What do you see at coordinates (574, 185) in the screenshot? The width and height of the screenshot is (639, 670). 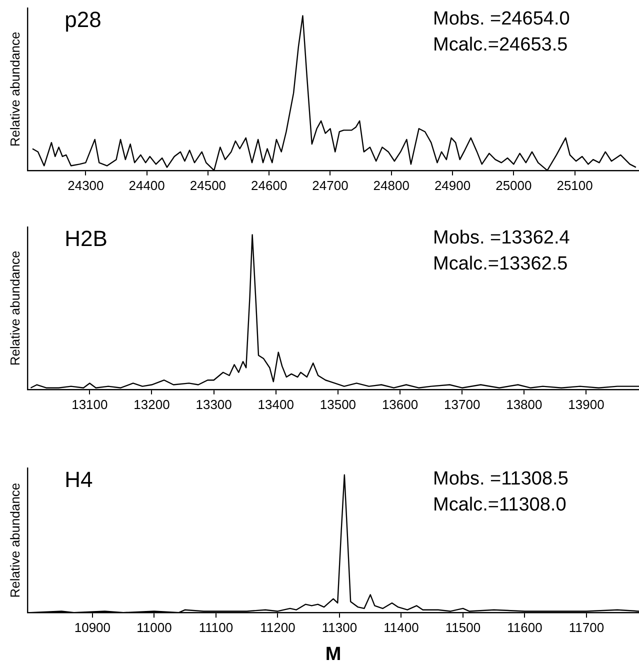 I see `x-tick-label: 25100` at bounding box center [574, 185].